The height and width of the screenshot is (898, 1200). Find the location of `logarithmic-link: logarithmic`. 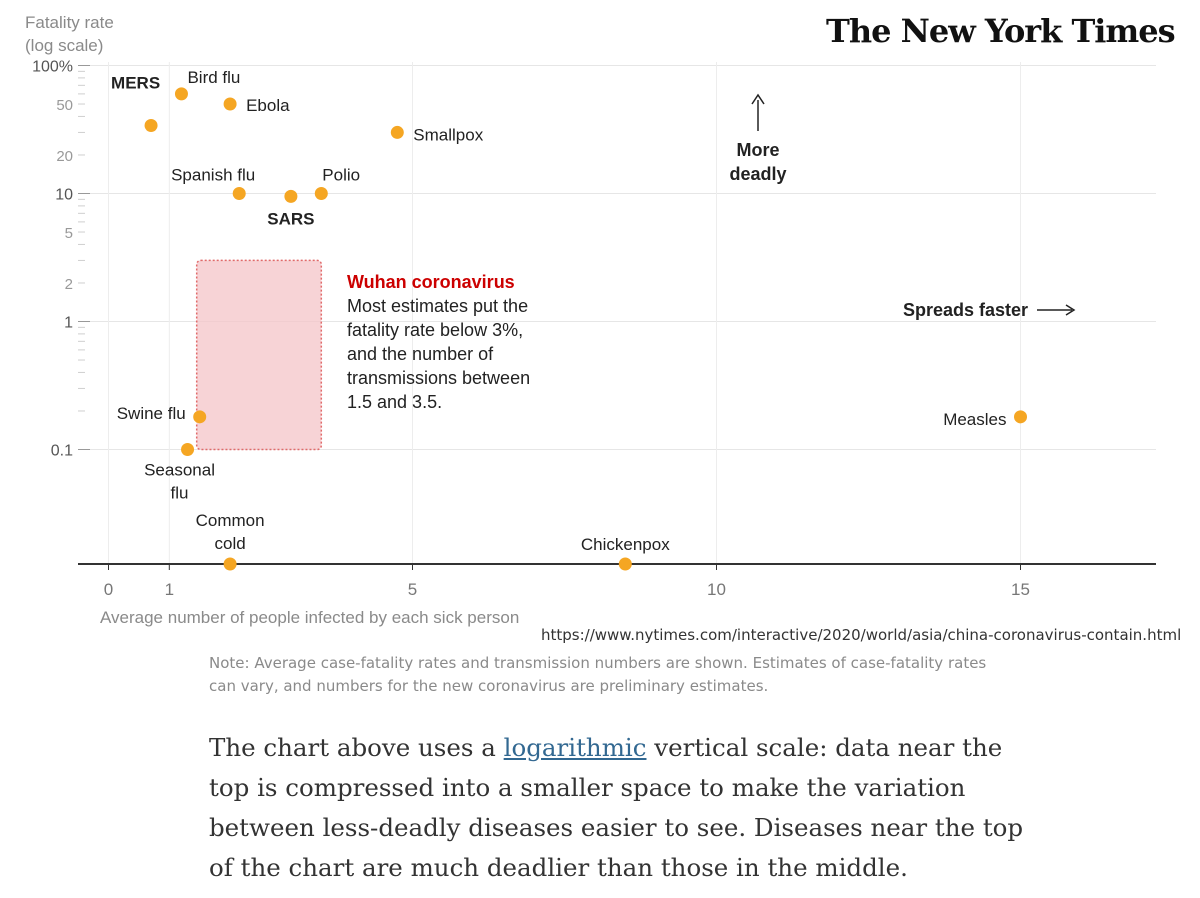

logarithmic-link: logarithmic is located at coordinates (575, 747).